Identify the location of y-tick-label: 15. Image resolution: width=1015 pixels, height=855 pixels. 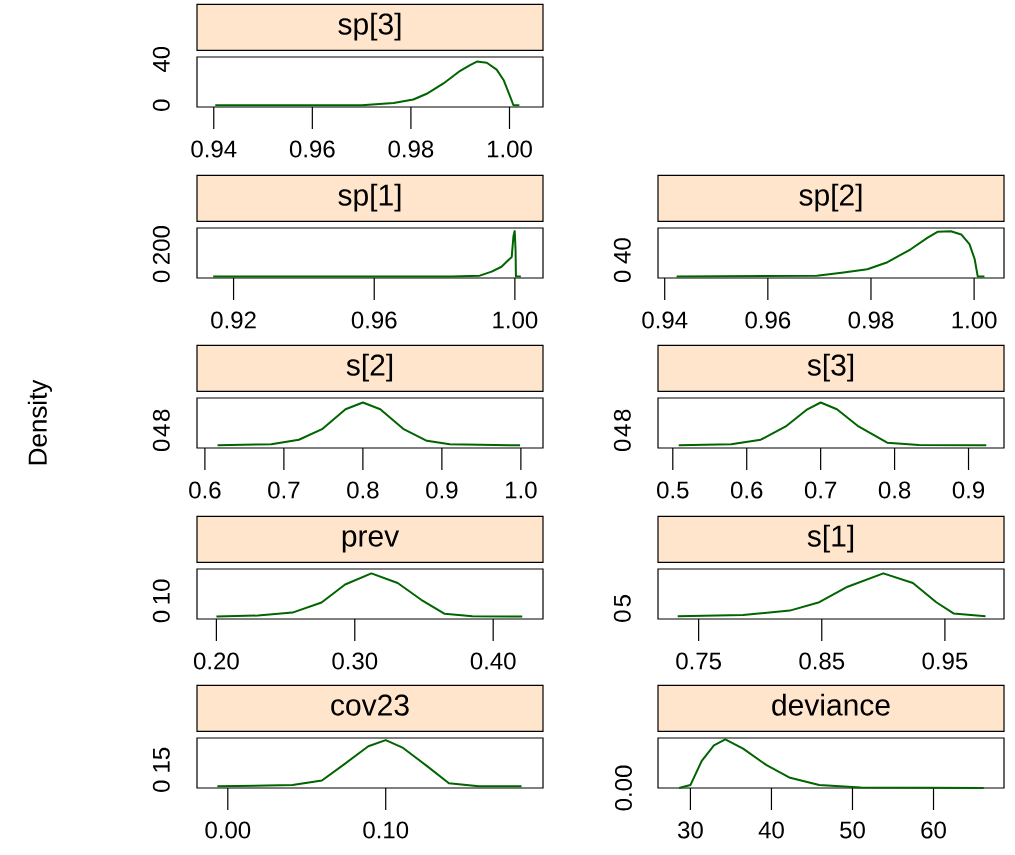
(161, 759).